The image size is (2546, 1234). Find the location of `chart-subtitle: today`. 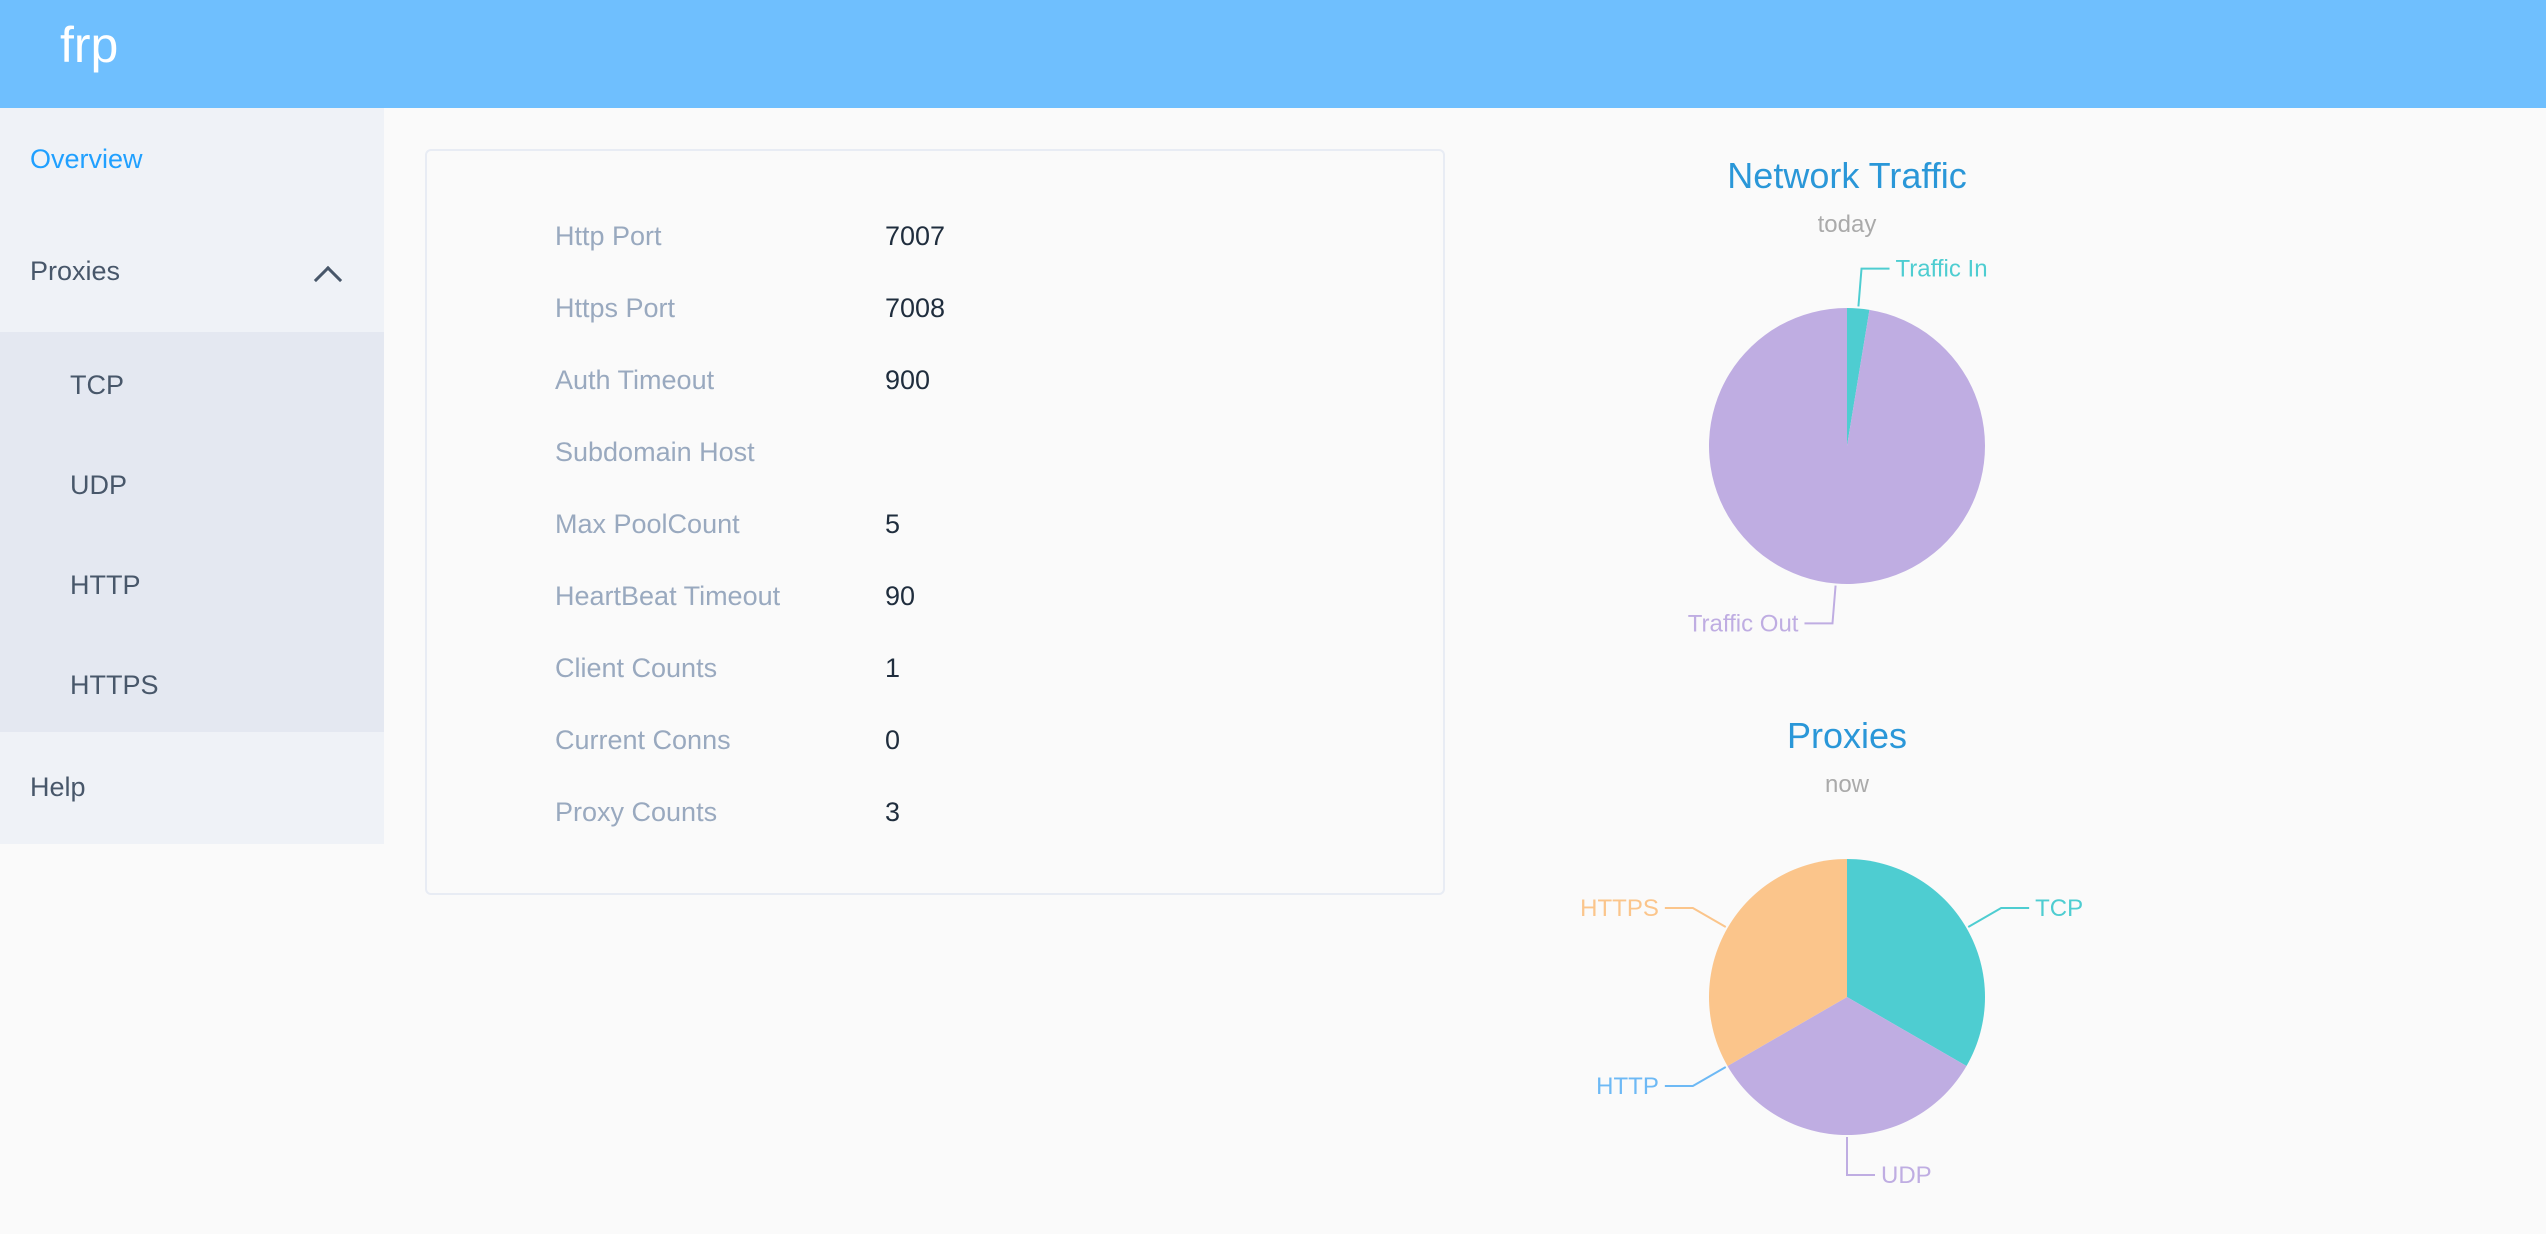

chart-subtitle: today is located at coordinates (1847, 224).